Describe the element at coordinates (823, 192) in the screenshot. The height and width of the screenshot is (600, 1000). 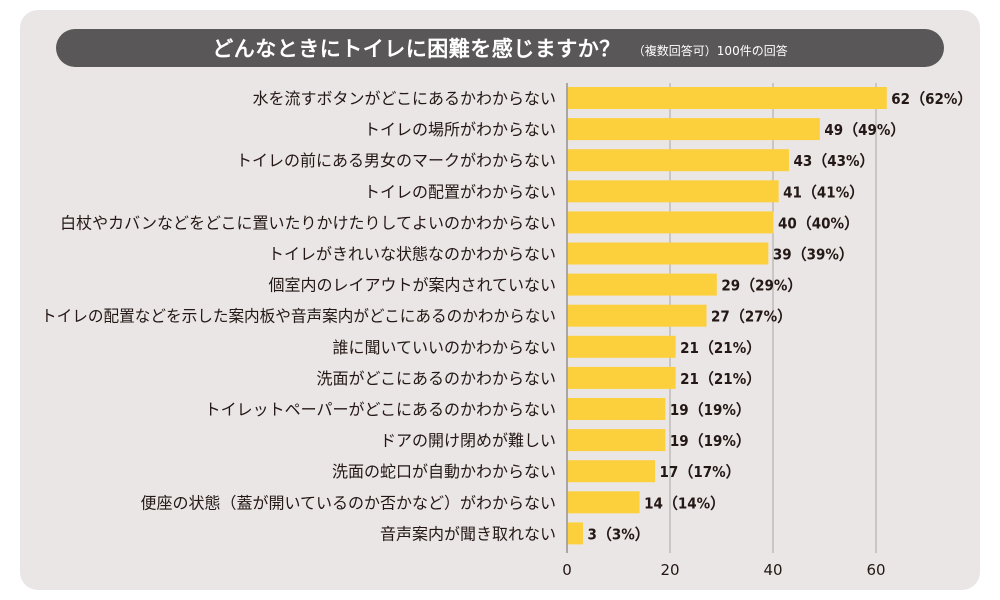
I see `value-label: 41（41%）` at that location.